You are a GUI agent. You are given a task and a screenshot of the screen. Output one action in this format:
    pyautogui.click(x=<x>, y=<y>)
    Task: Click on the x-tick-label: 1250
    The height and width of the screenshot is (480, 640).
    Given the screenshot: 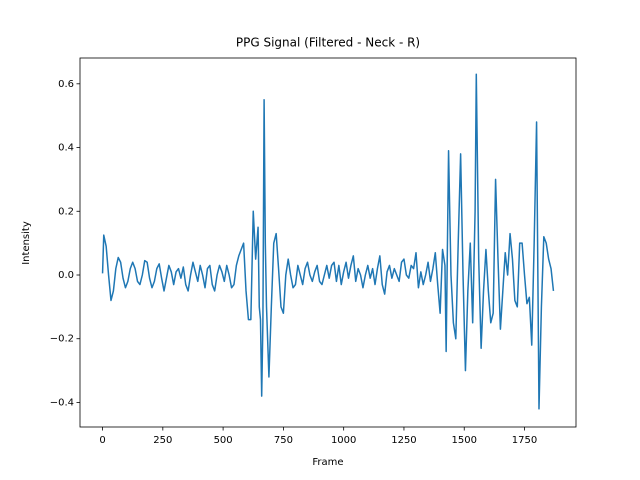 What is the action you would take?
    pyautogui.click(x=403, y=440)
    